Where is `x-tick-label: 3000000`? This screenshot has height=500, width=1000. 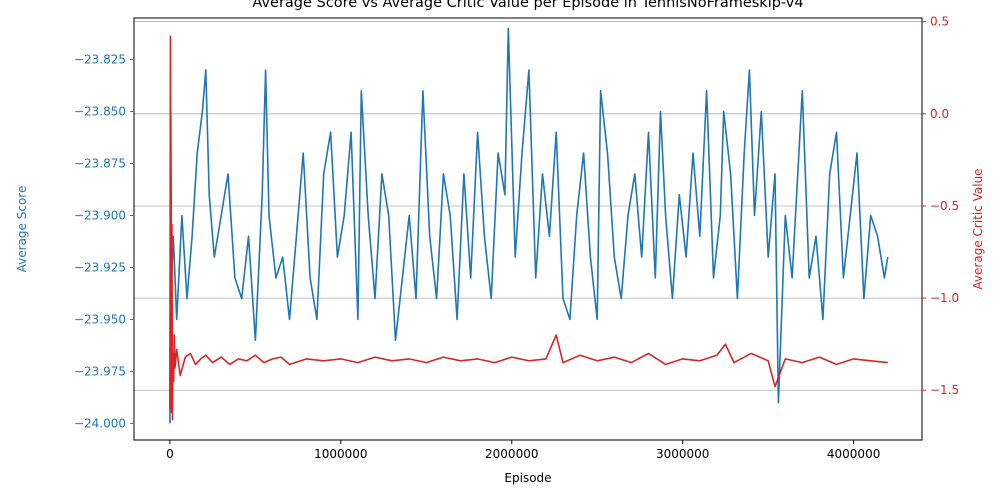 x-tick-label: 3000000 is located at coordinates (682, 454).